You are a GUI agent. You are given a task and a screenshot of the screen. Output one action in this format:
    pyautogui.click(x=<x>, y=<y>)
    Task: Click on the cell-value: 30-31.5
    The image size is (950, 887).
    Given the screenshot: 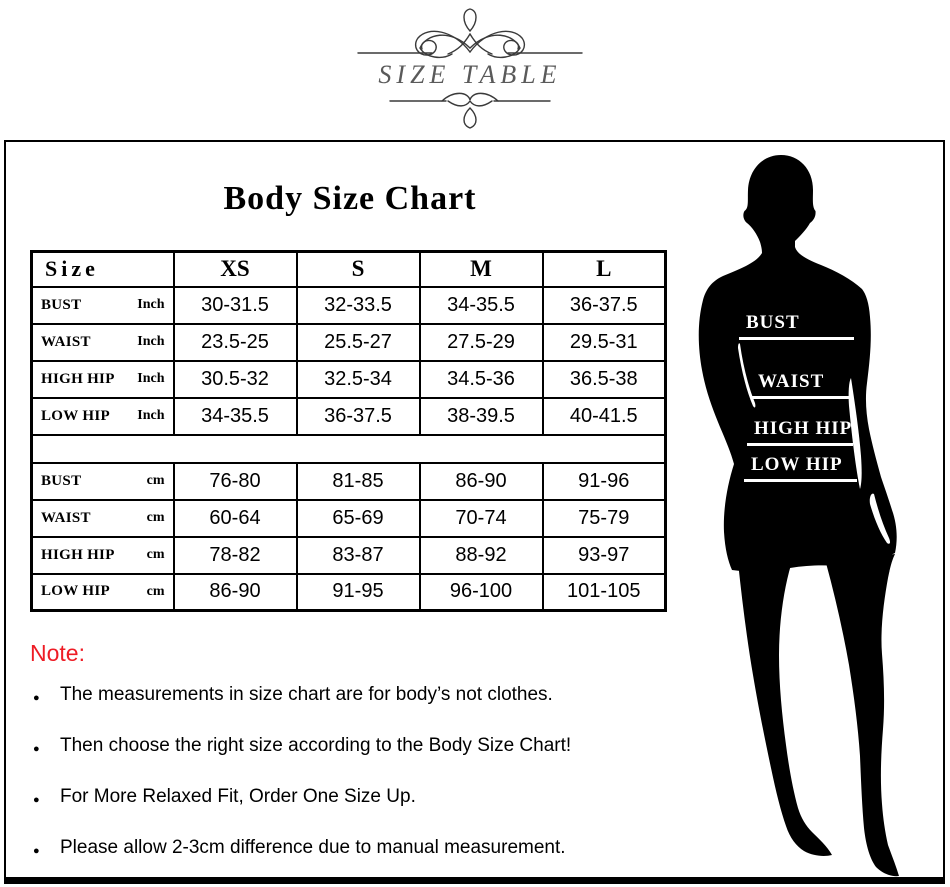 What is the action you would take?
    pyautogui.click(x=235, y=305)
    